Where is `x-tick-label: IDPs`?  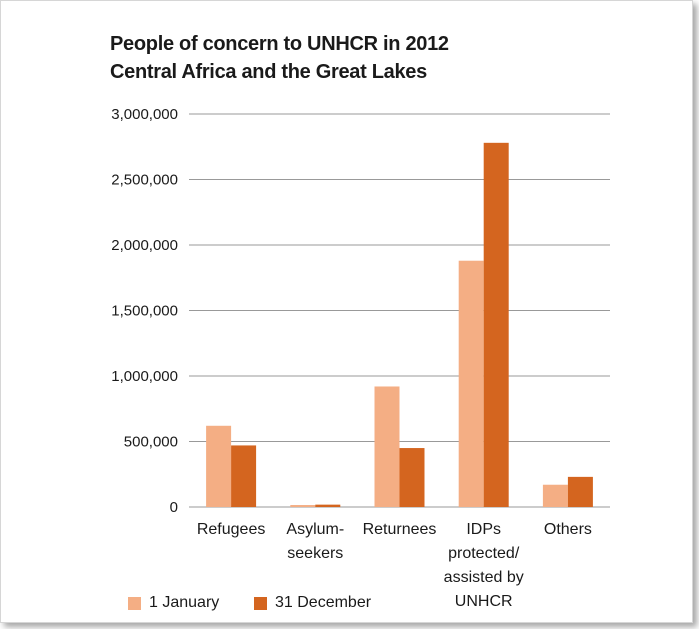
x-tick-label: IDPs is located at coordinates (483, 529).